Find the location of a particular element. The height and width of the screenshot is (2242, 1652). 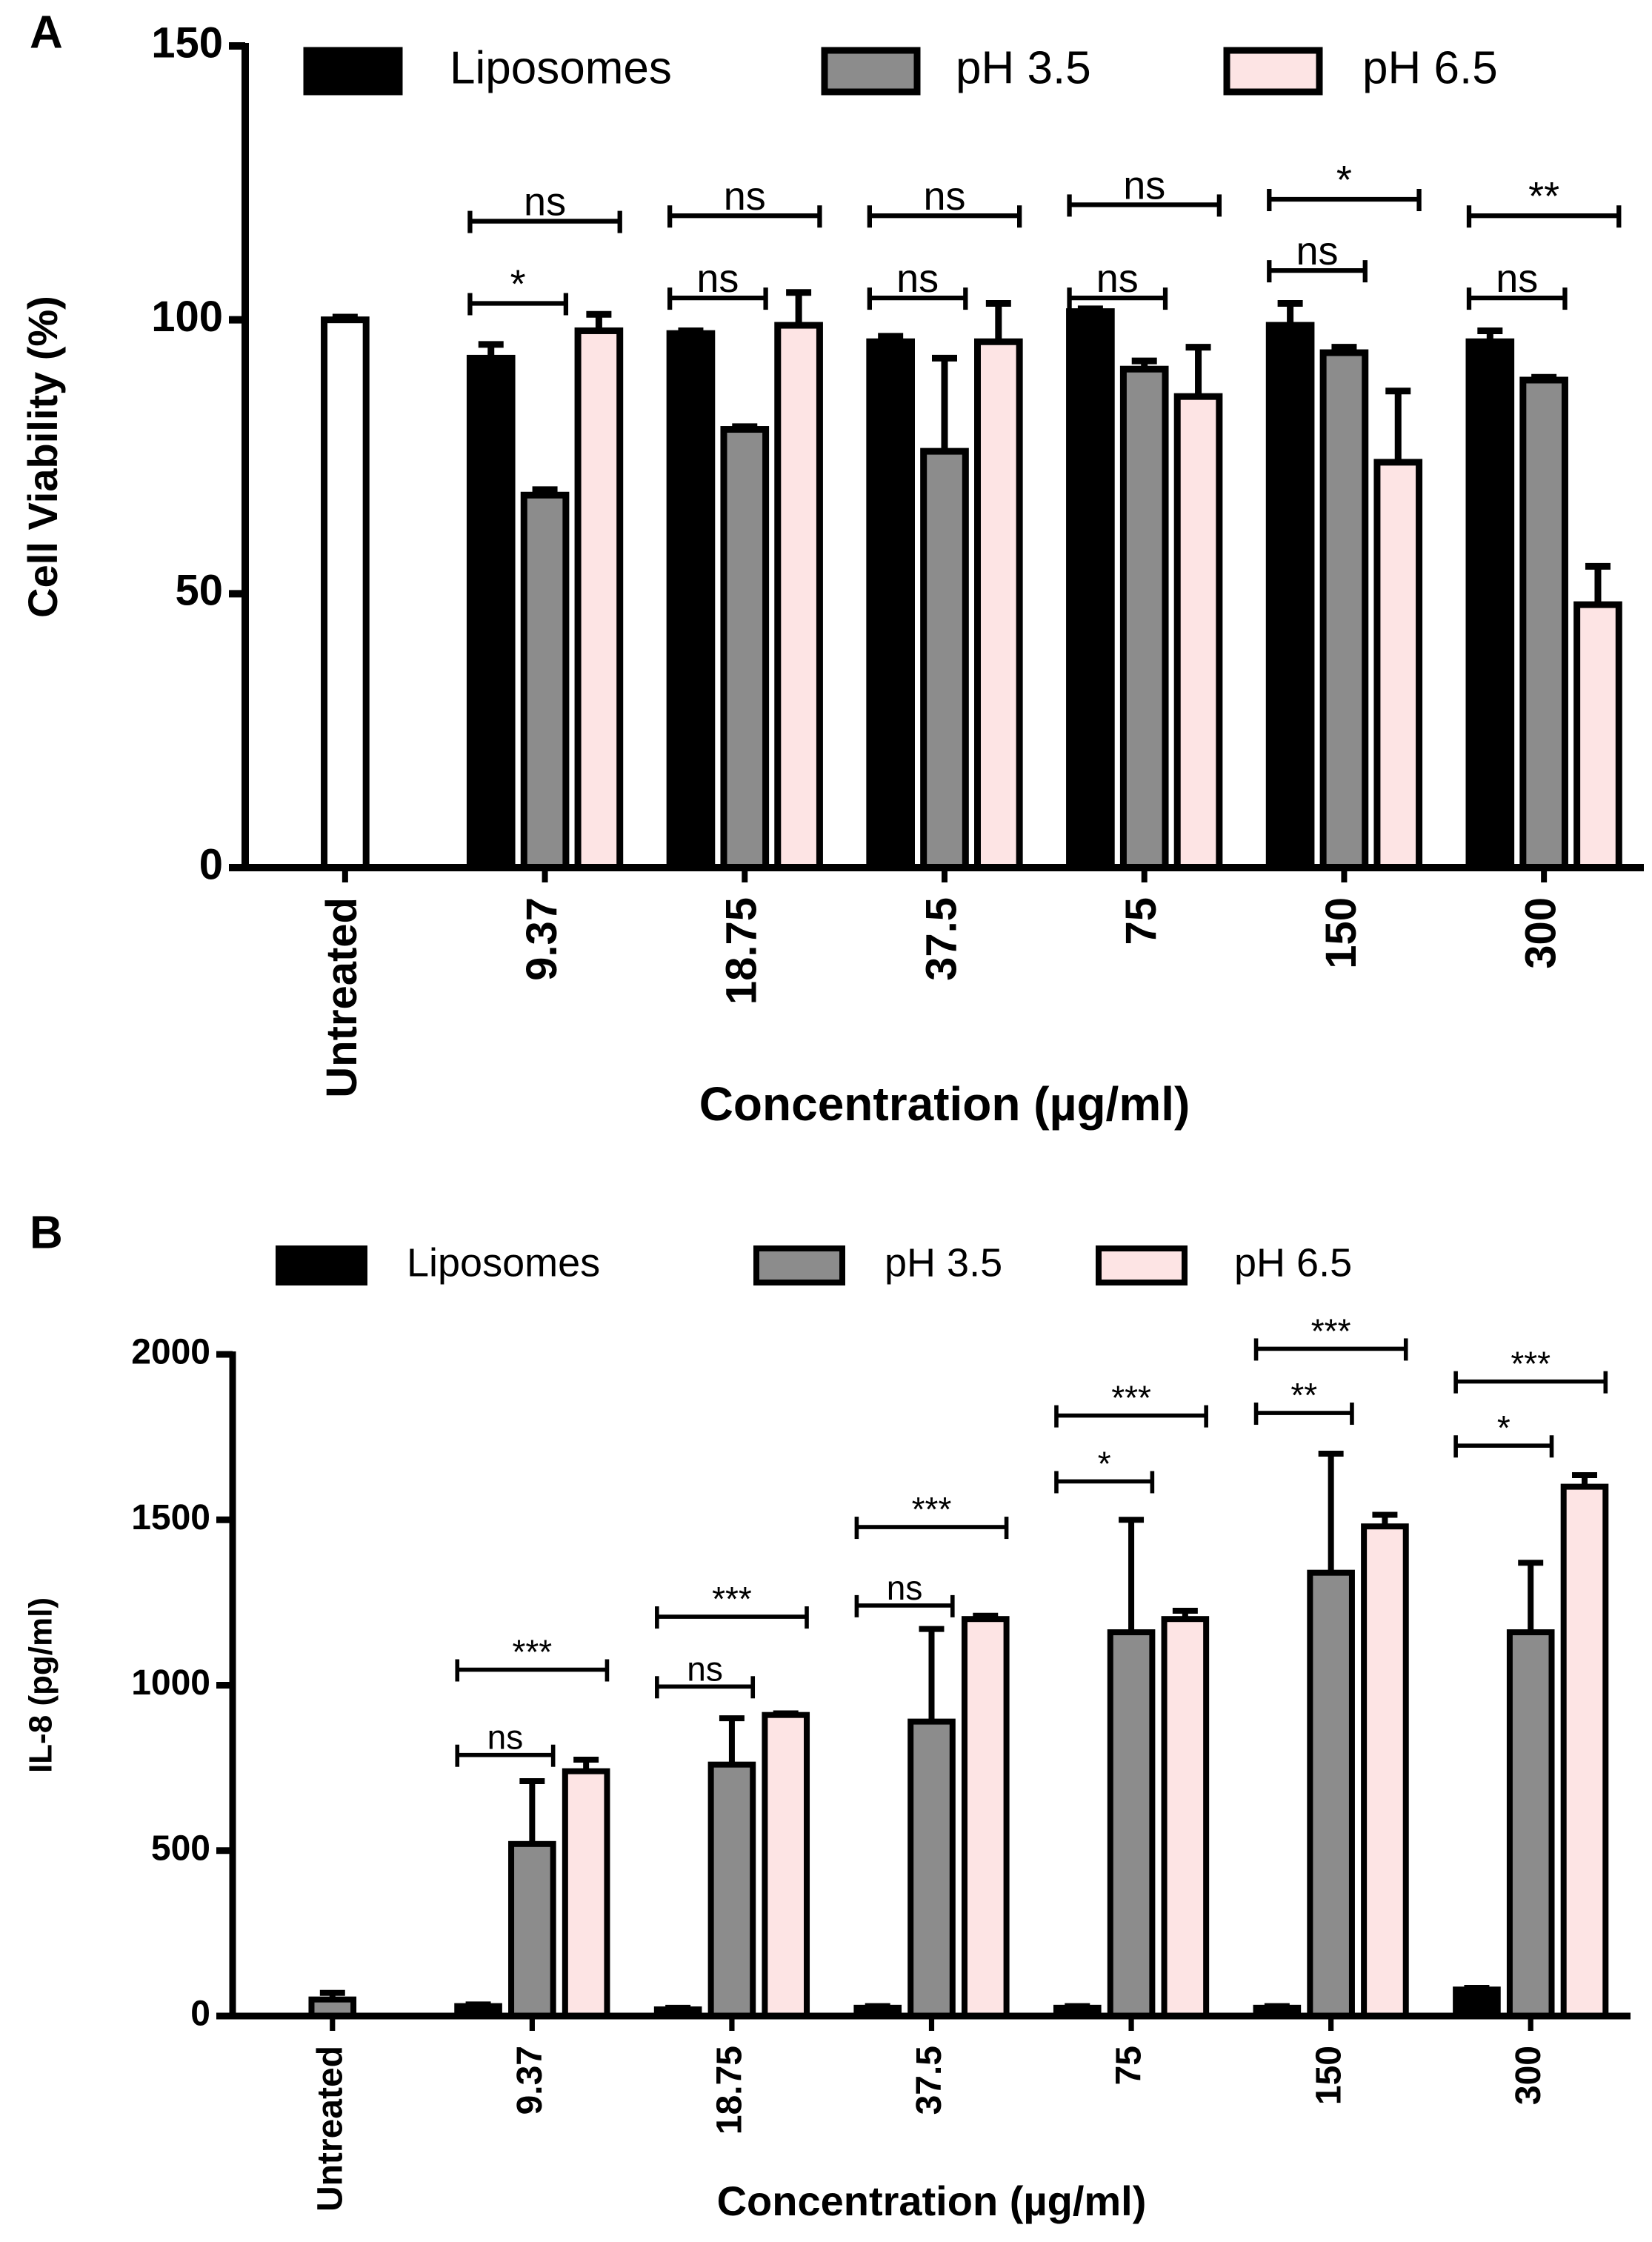

panel-label: A is located at coordinates (46, 32).